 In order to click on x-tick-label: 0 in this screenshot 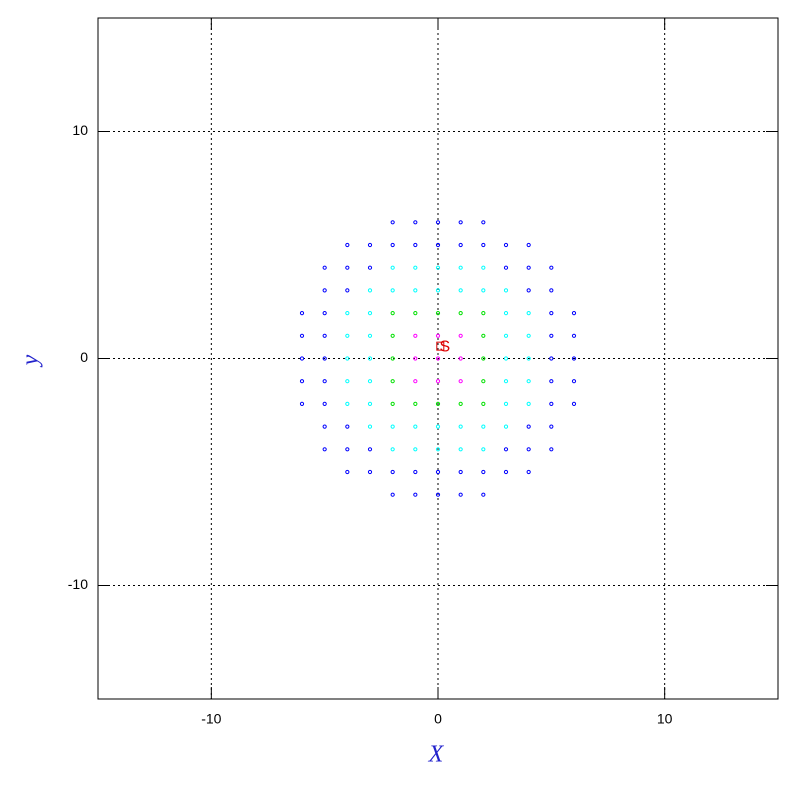, I will do `click(438, 719)`.